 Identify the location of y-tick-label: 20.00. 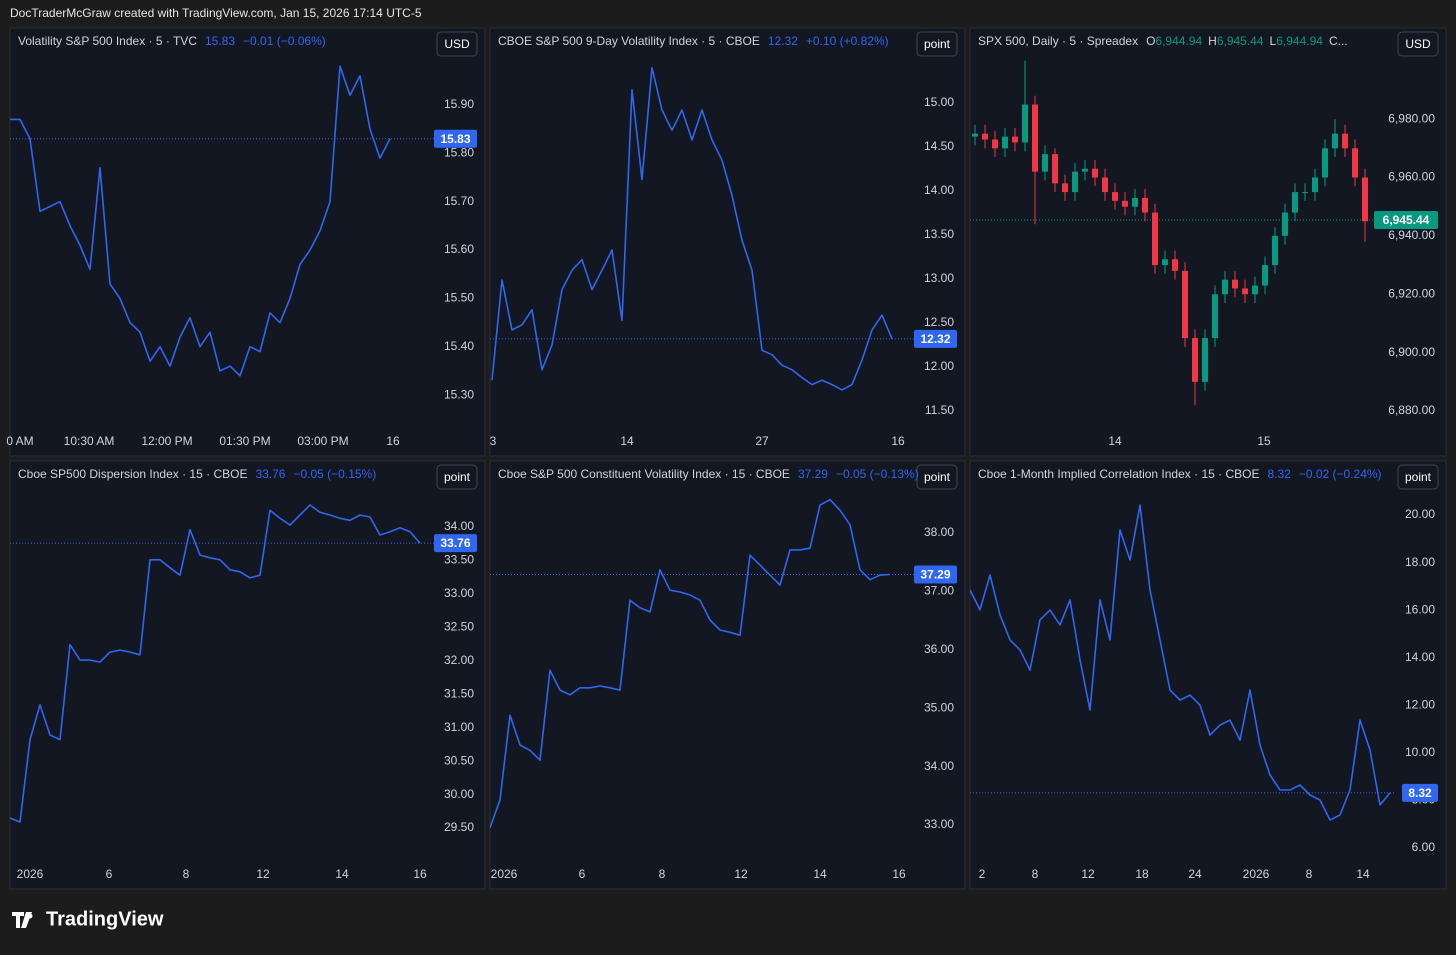
(1420, 514).